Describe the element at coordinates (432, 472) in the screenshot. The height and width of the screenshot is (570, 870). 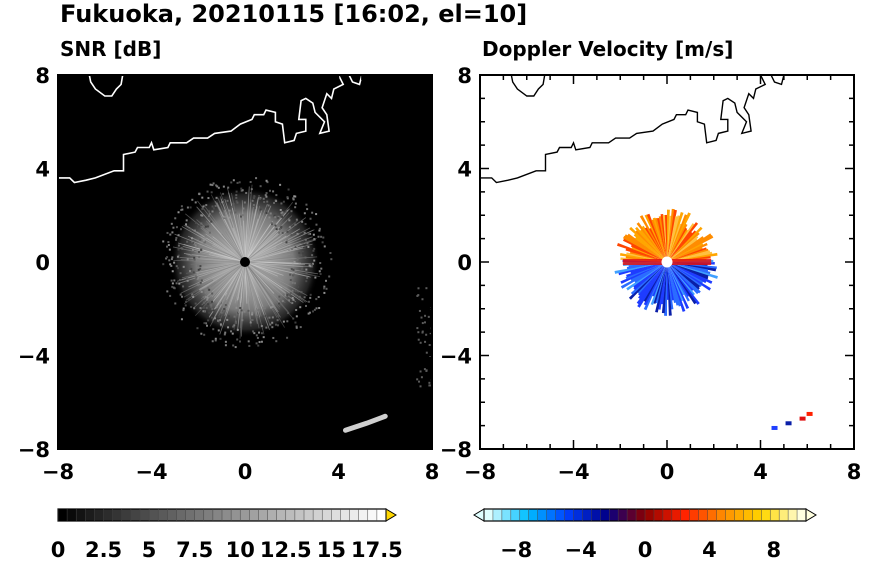
I see `snr-xtick-label: 8` at that location.